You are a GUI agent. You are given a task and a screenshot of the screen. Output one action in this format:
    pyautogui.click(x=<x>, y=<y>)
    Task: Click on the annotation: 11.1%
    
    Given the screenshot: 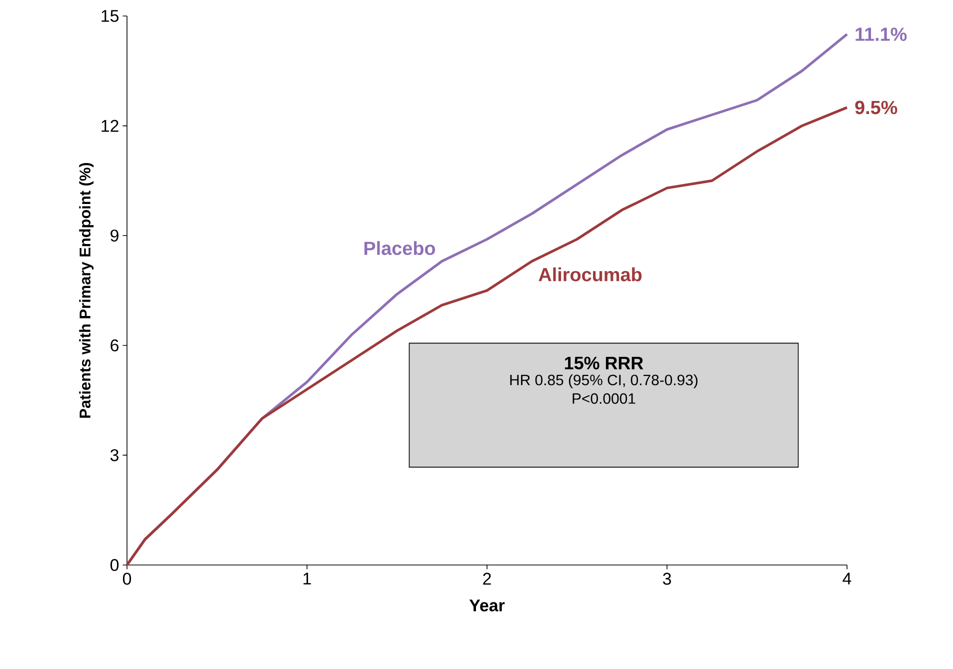 What is the action you would take?
    pyautogui.click(x=881, y=34)
    